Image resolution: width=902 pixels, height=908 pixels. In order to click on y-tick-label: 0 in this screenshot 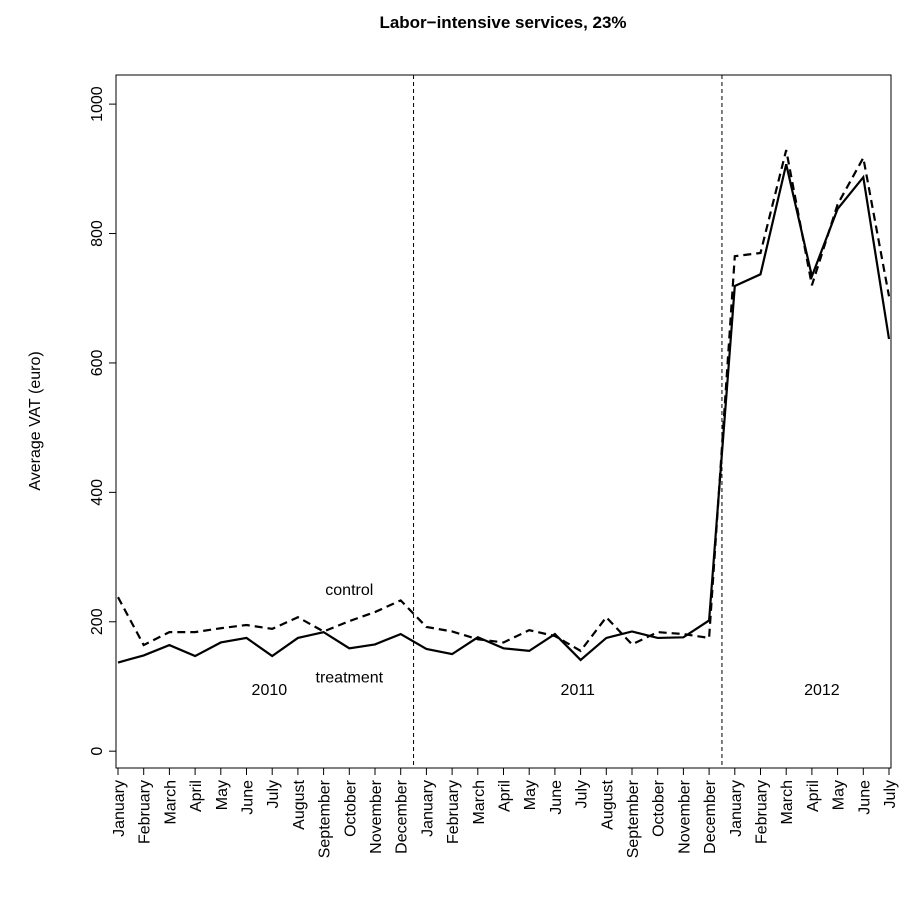, I will do `click(97, 751)`.